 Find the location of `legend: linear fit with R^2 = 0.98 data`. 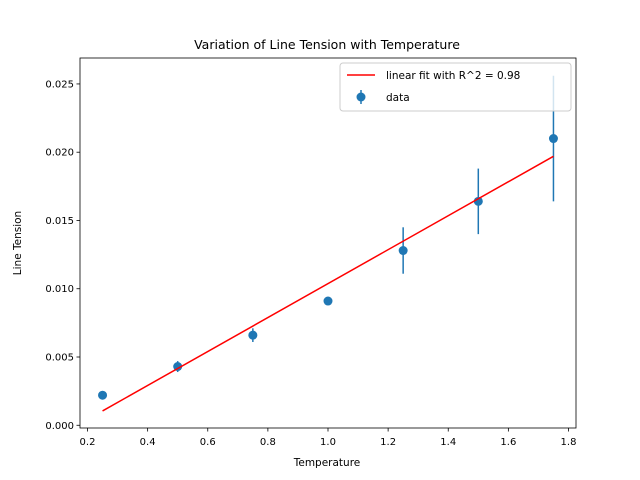

legend: linear fit with R^2 = 0.98 data is located at coordinates (455, 87).